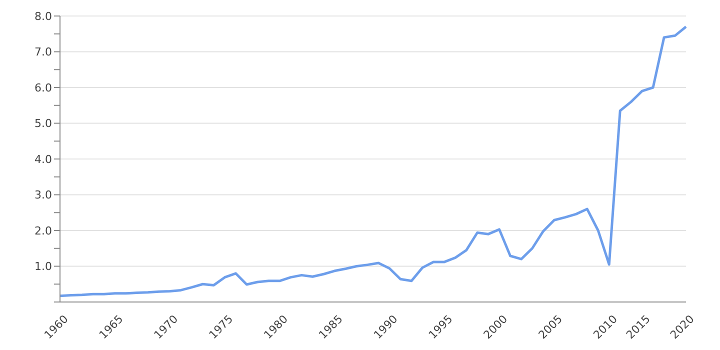  What do you see at coordinates (43, 159) in the screenshot?
I see `y-tick-label: 4.0` at bounding box center [43, 159].